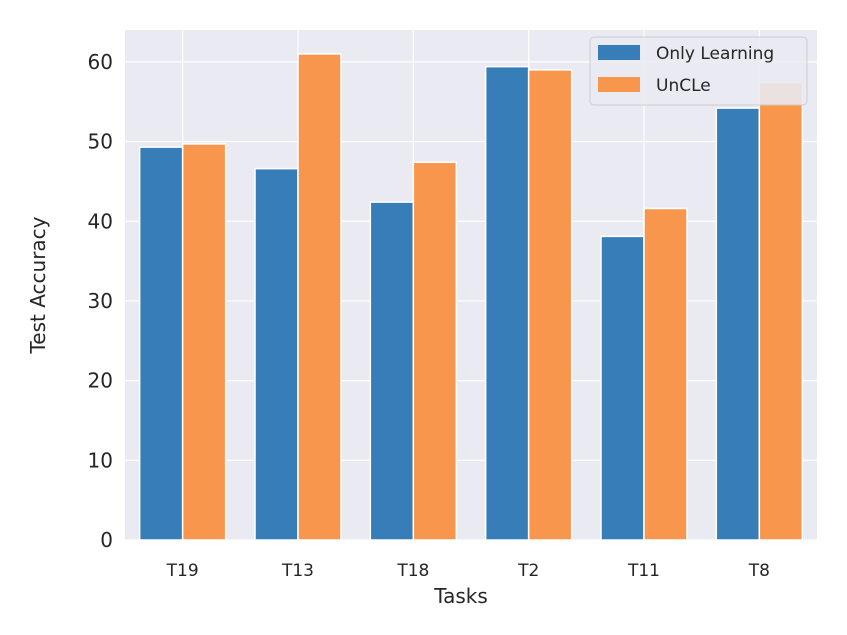 Image resolution: width=847 pixels, height=635 pixels. I want to click on y-tick-label: 60, so click(100, 62).